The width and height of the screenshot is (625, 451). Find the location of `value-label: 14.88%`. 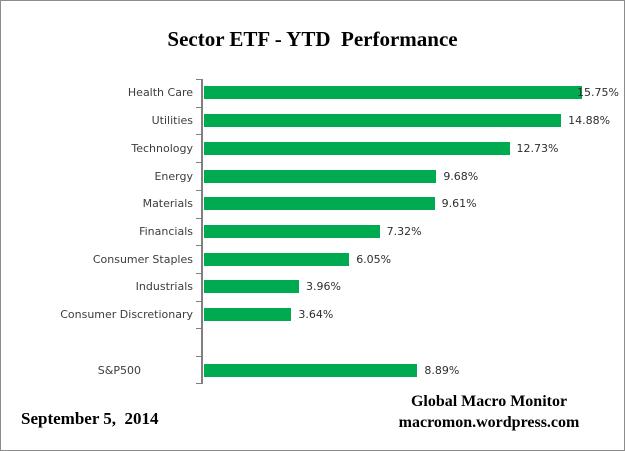

value-label: 14.88% is located at coordinates (589, 121).